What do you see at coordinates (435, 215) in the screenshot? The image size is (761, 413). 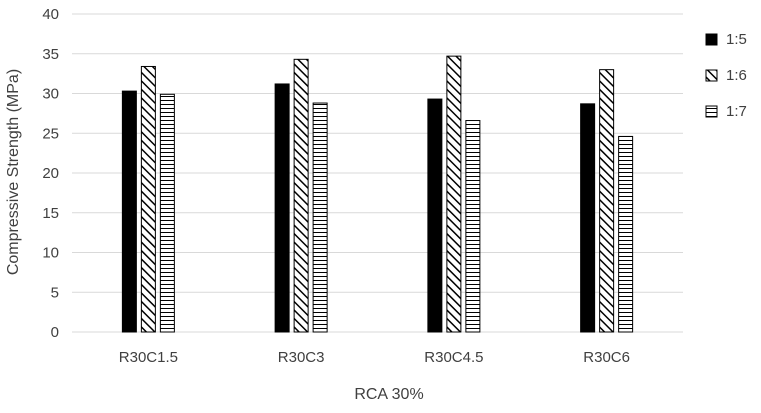 I see `bar-1-5-R30C4.5` at bounding box center [435, 215].